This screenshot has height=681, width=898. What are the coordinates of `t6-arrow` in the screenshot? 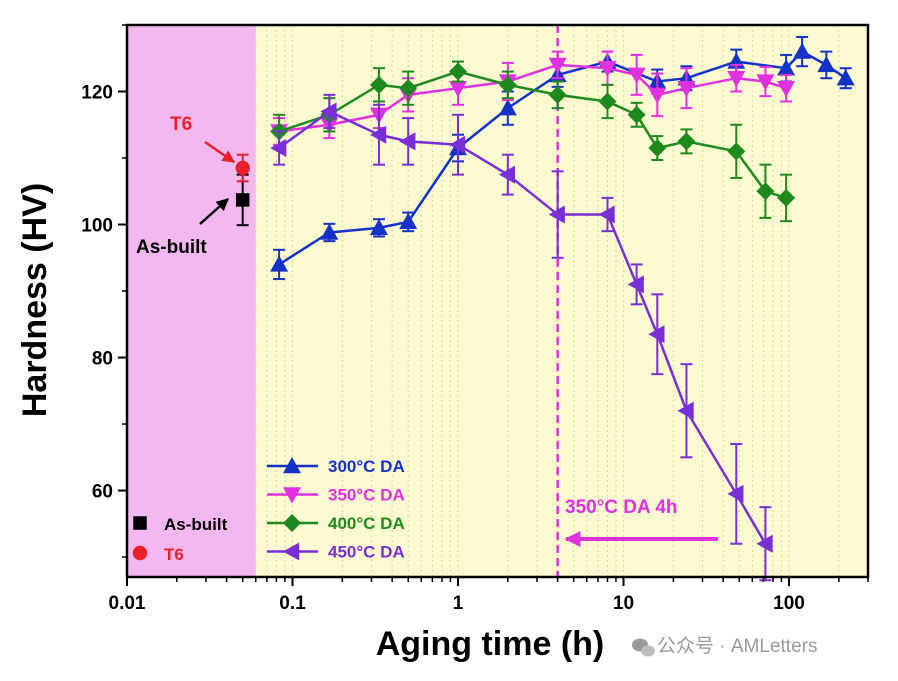 It's located at (220, 152).